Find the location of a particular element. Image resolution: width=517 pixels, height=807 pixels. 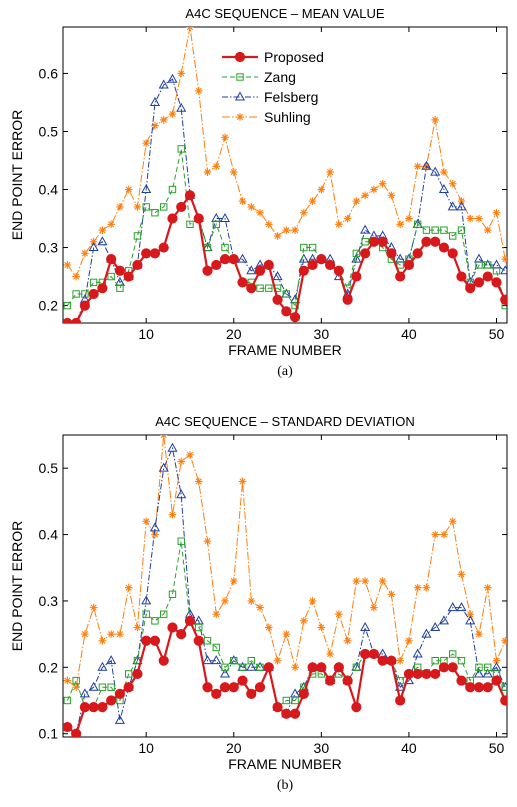

legend: Proposed Zang Felsberg Suhling is located at coordinates (273, 87).